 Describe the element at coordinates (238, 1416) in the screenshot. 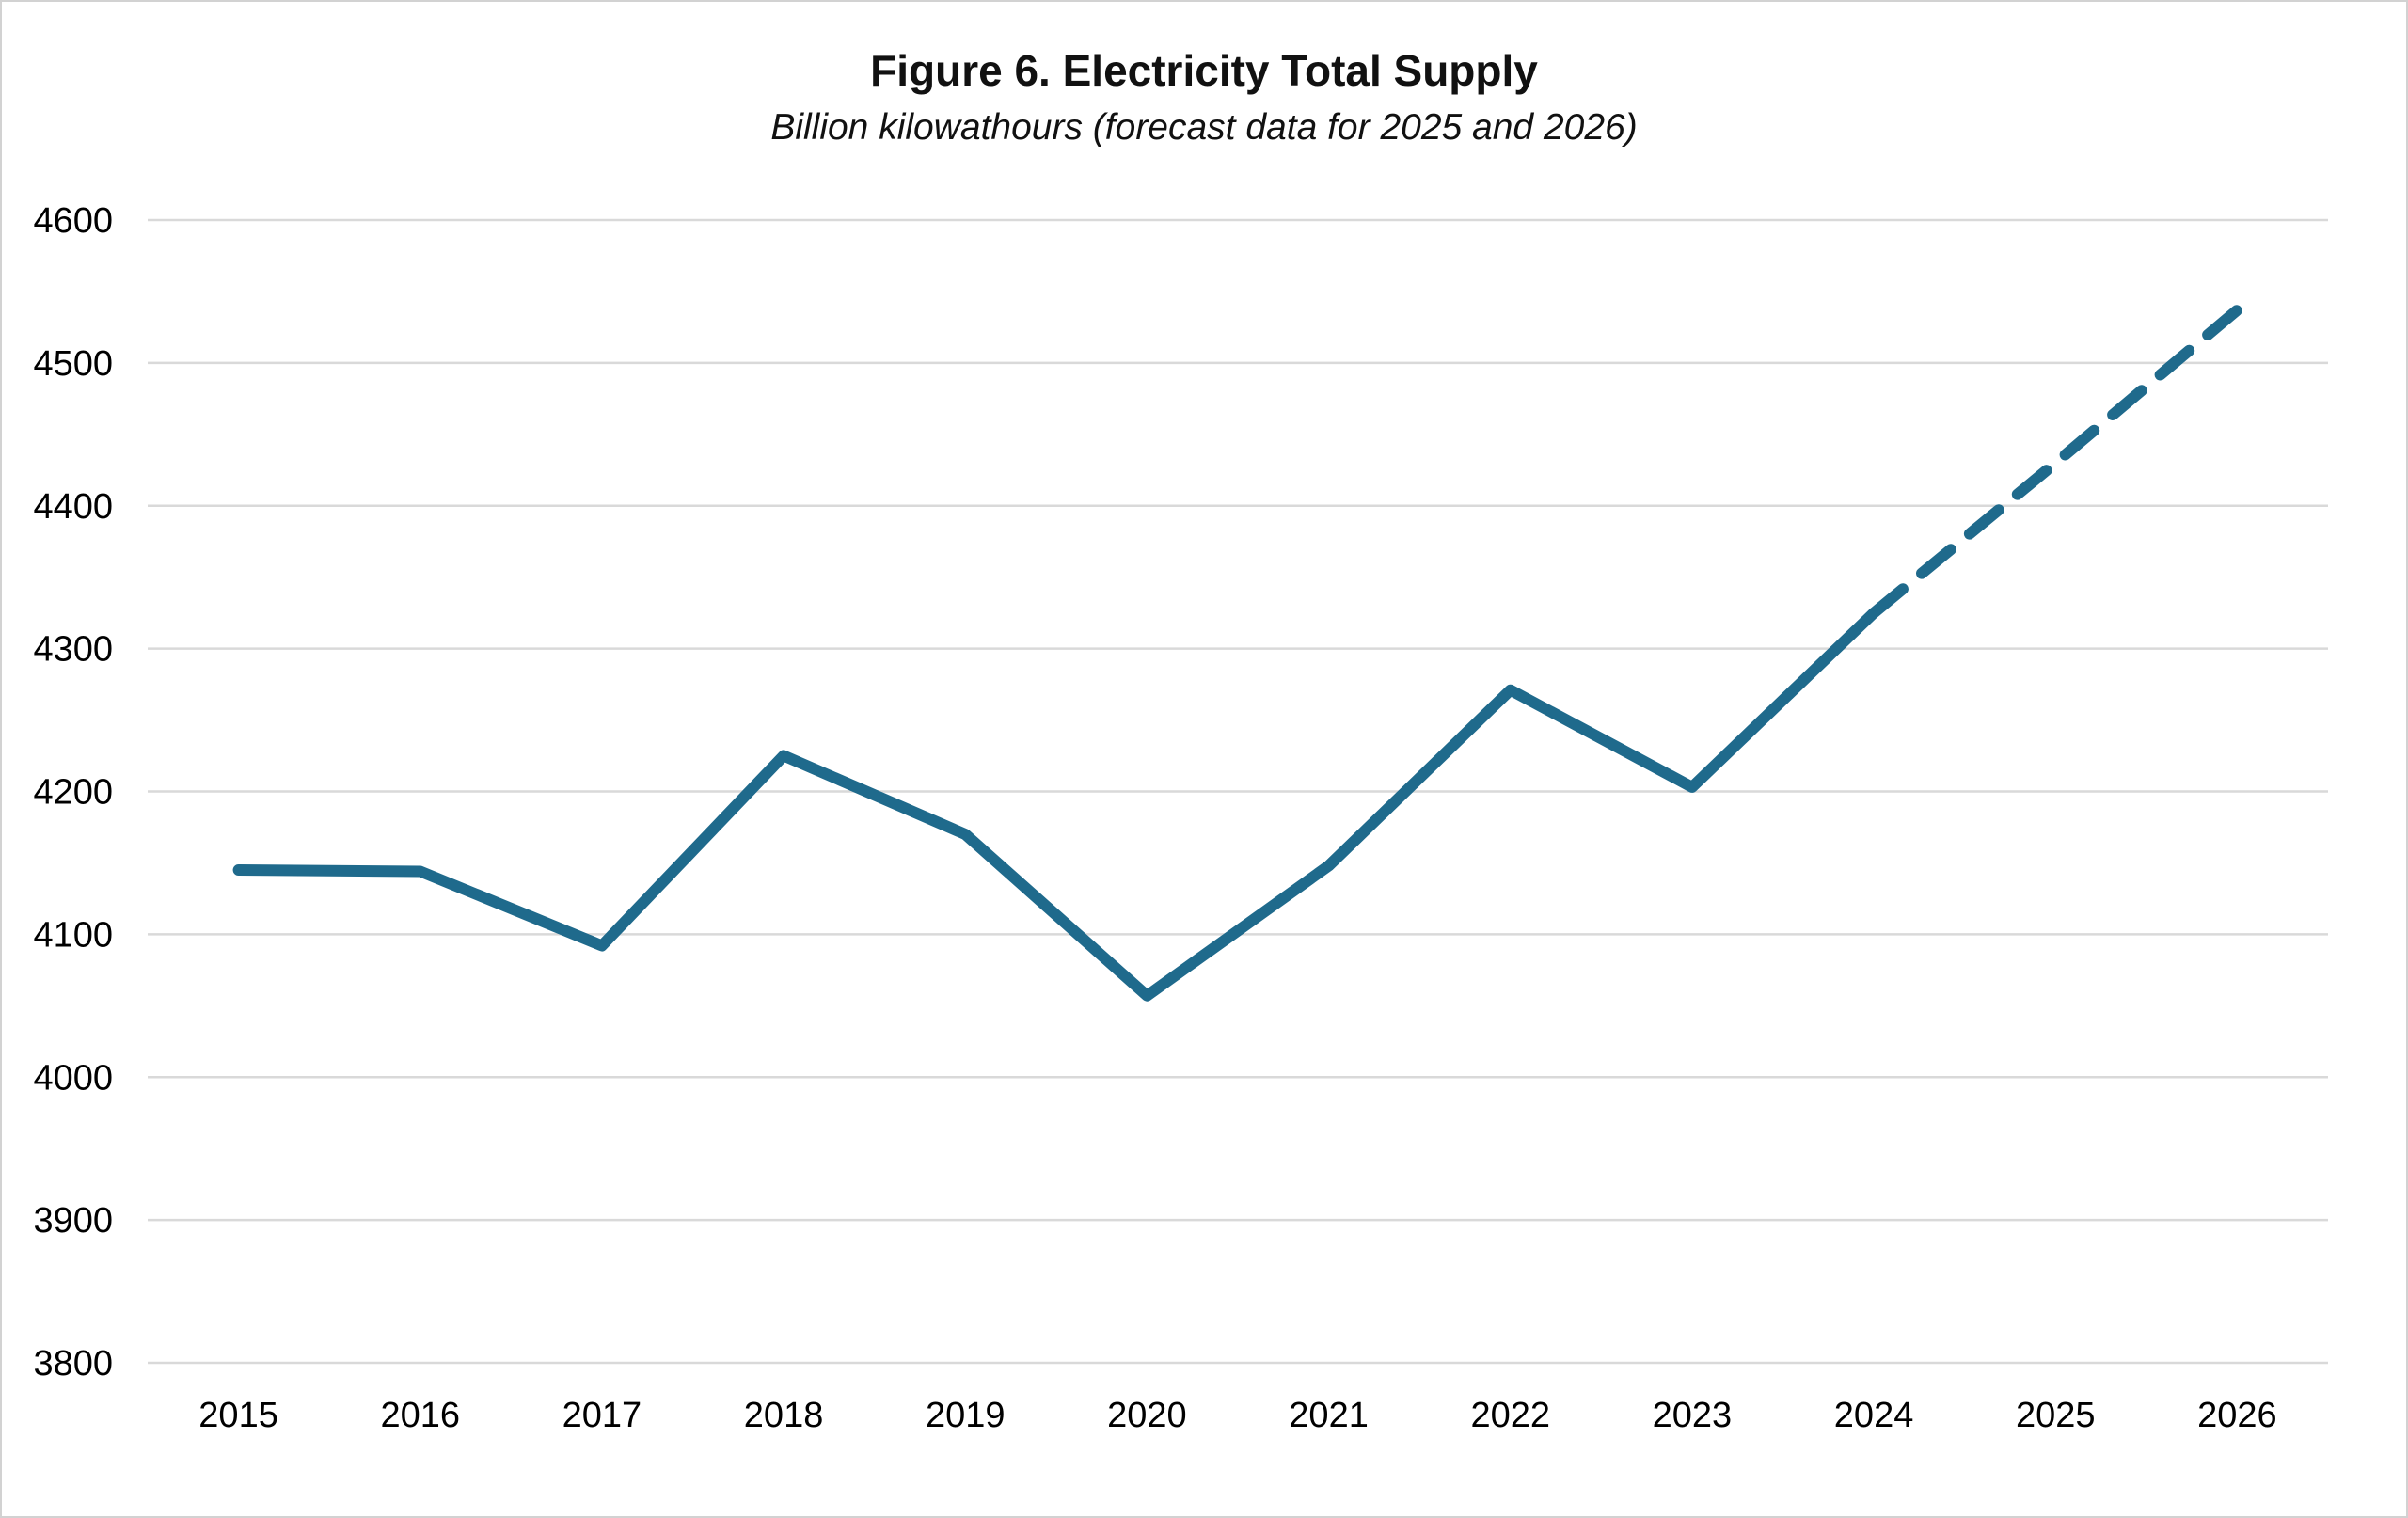

I see `x-axis-tick-label: 2015` at that location.